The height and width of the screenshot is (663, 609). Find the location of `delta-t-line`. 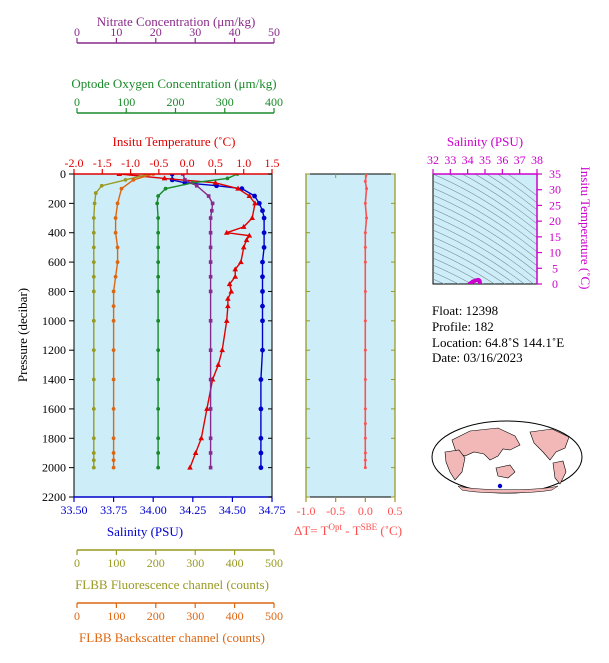

delta-t-line is located at coordinates (366, 321).